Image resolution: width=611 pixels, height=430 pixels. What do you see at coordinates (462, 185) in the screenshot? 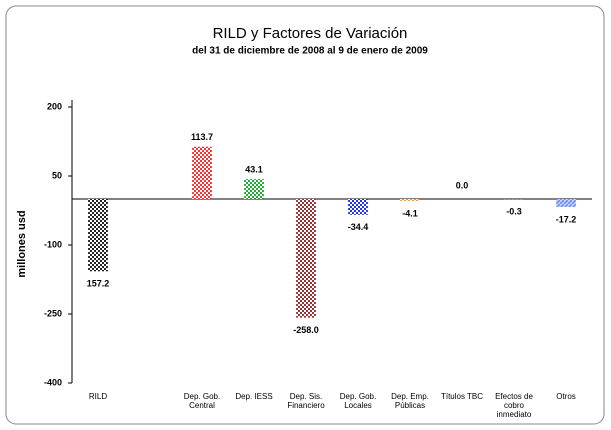
I see `value-label: 0.0` at bounding box center [462, 185].